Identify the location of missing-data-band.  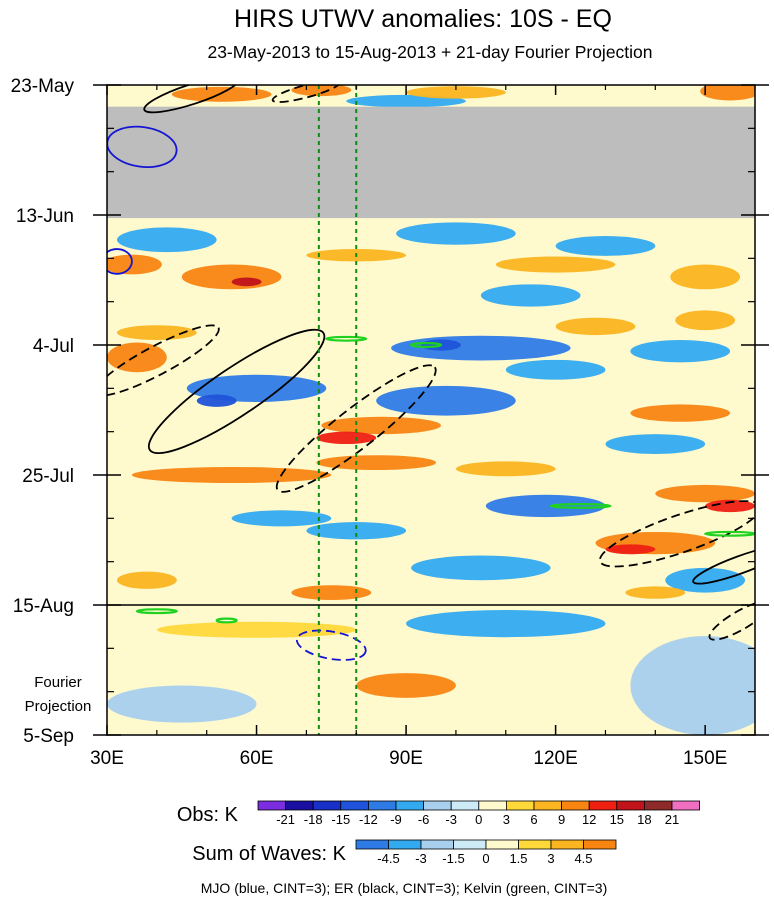
(431, 162).